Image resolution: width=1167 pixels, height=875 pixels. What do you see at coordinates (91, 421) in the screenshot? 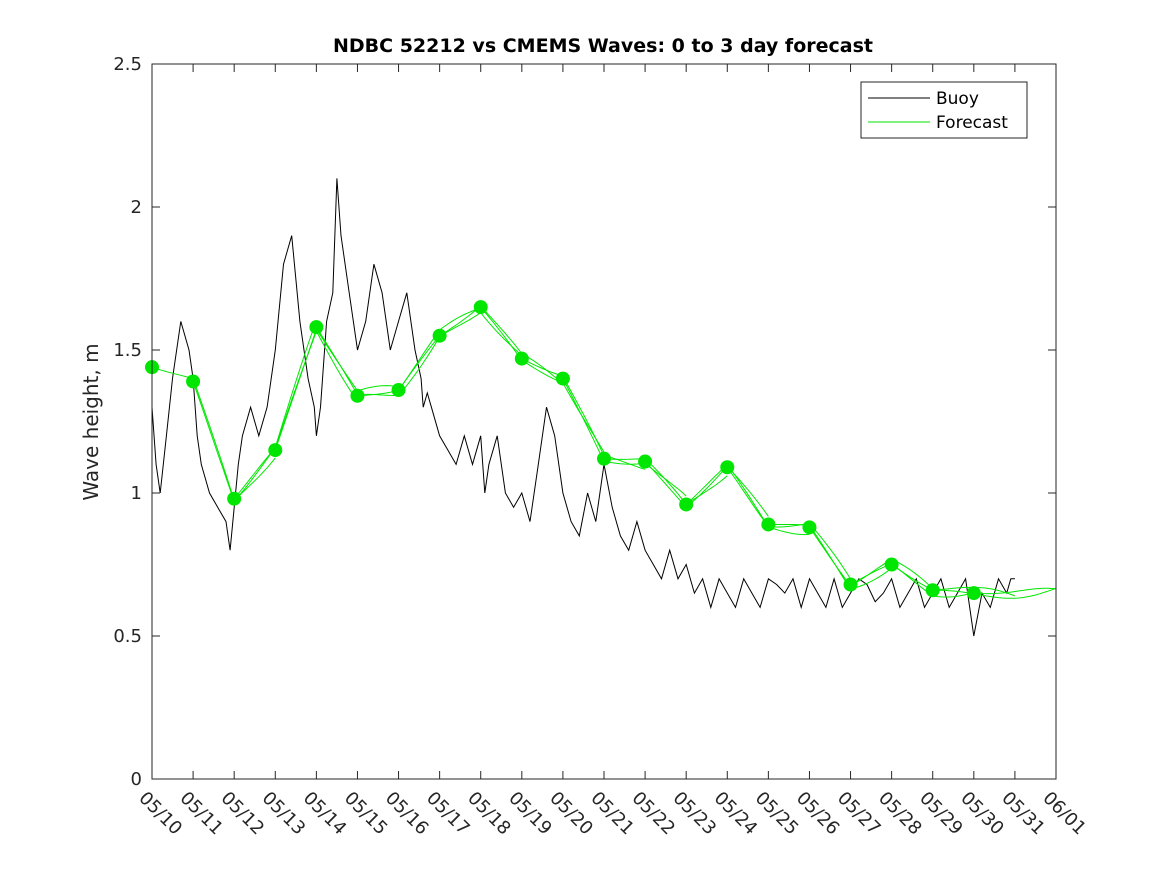
I see `y-axis-label: Wave height, m` at bounding box center [91, 421].